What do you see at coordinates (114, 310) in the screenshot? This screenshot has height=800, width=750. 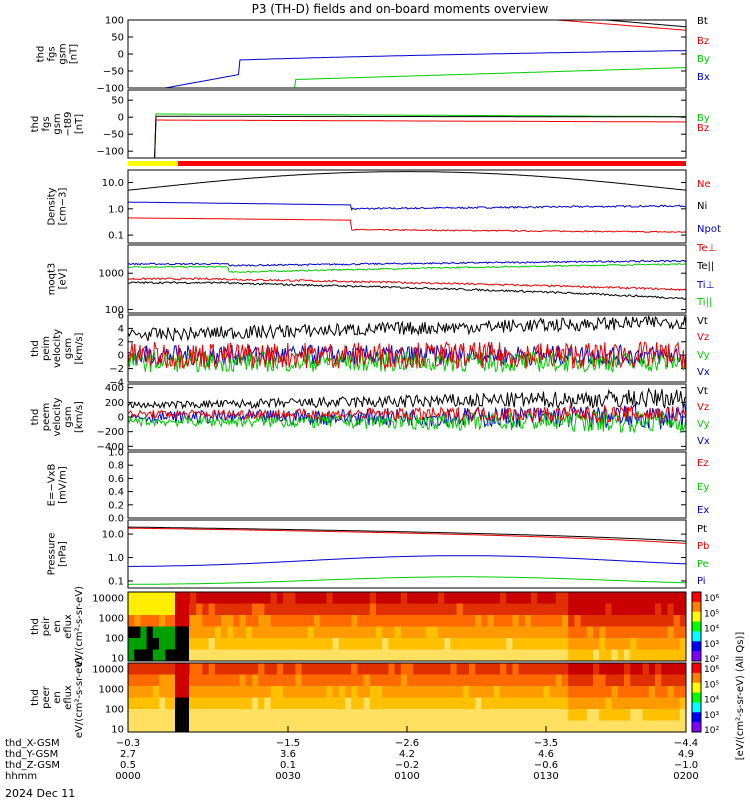 I see `ytick-temperature: 100` at bounding box center [114, 310].